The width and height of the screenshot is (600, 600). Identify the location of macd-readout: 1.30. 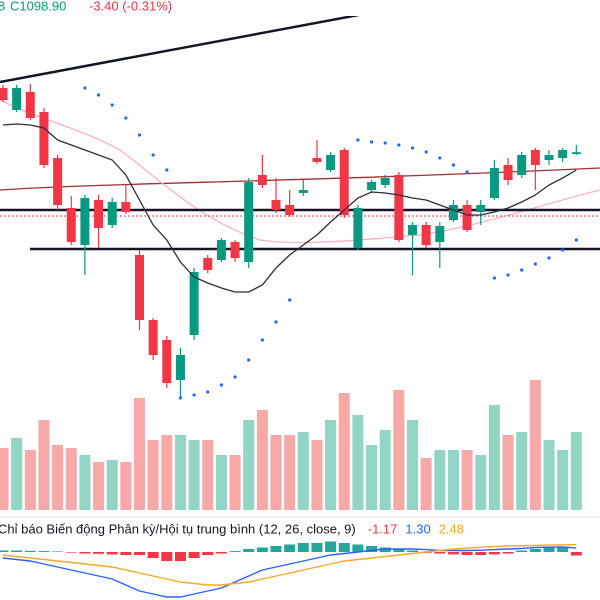
(417, 528).